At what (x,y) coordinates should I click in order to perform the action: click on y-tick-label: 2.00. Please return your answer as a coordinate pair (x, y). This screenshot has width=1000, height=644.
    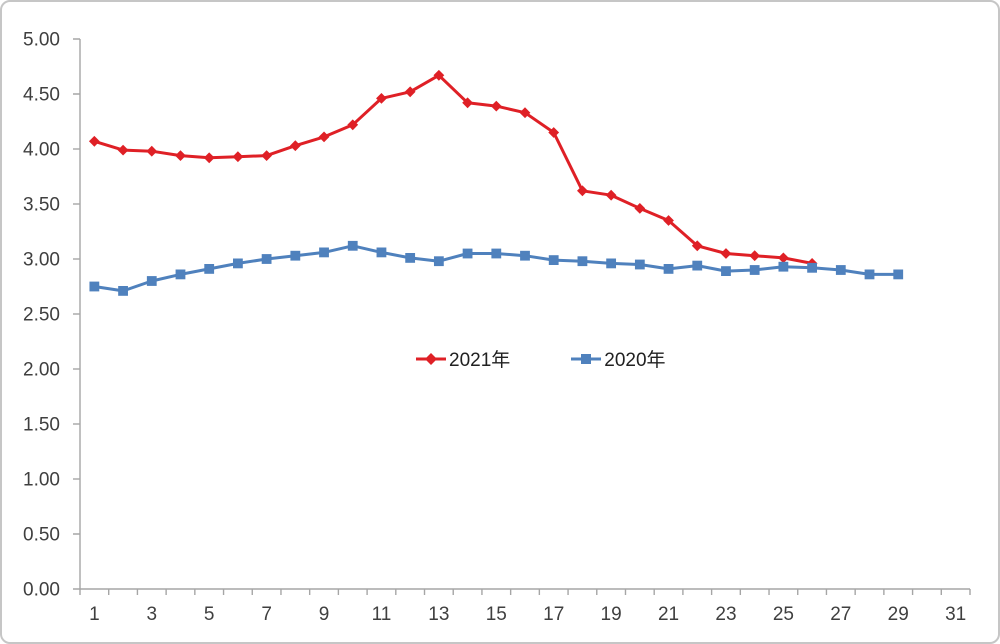
    Looking at the image, I should click on (41, 370).